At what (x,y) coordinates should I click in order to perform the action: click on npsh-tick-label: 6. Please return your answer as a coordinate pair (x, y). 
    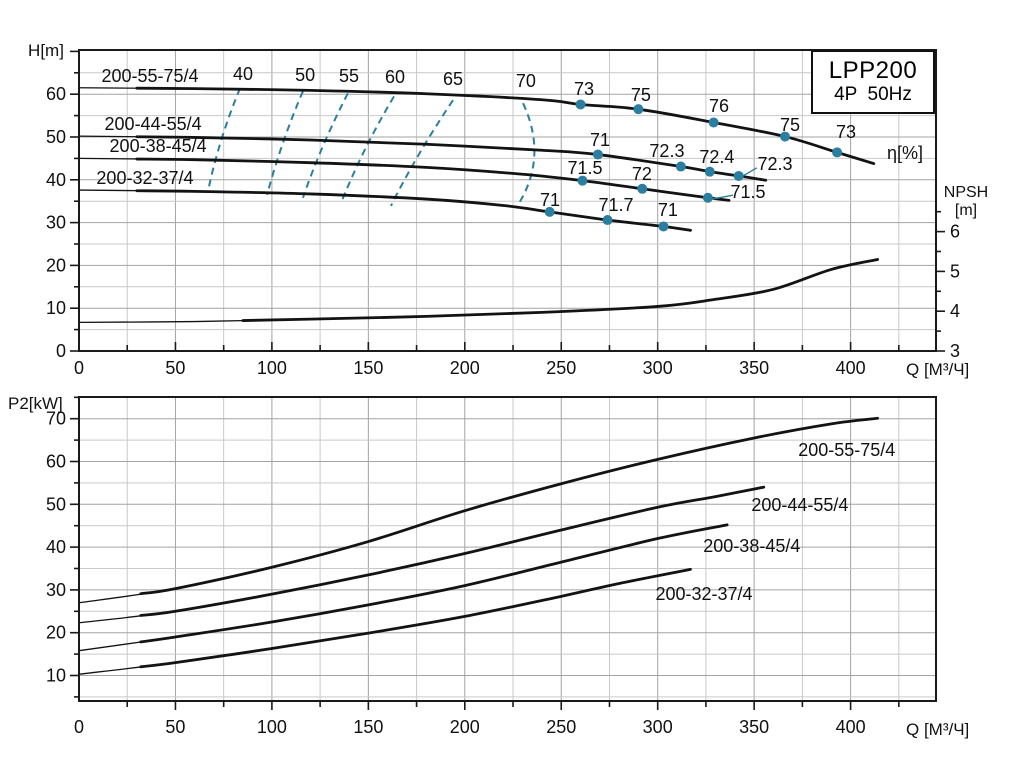
    Looking at the image, I should click on (955, 232).